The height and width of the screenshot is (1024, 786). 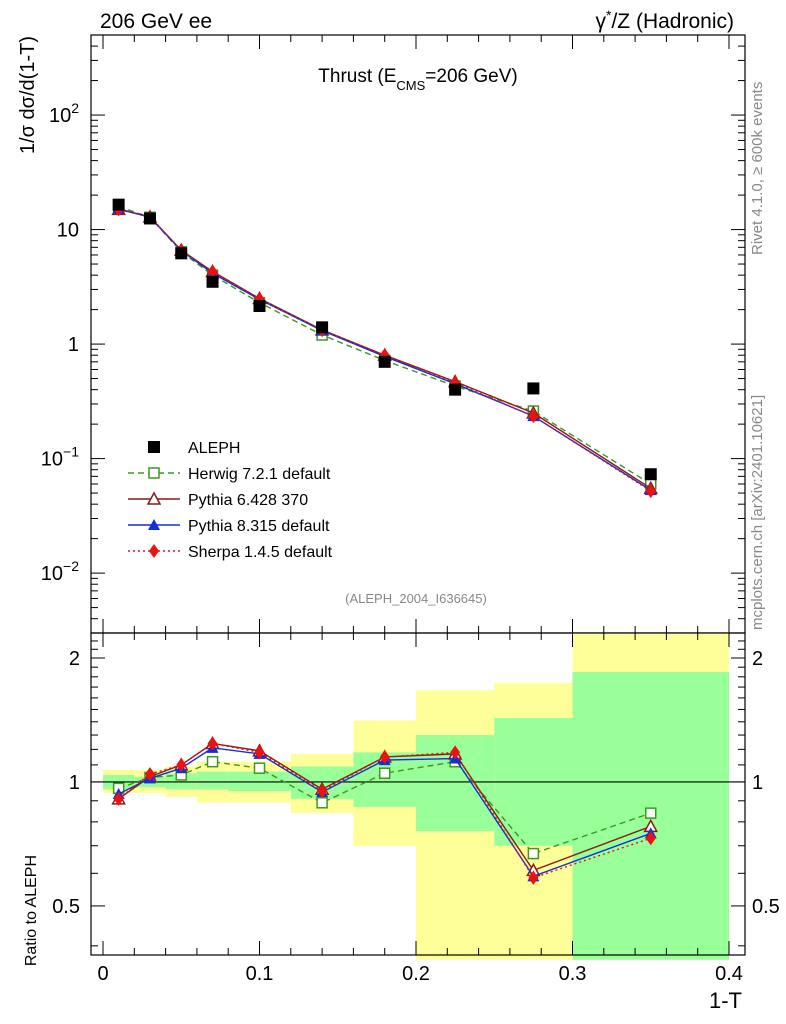 I want to click on legend-marker-sherpa, so click(x=154, y=551).